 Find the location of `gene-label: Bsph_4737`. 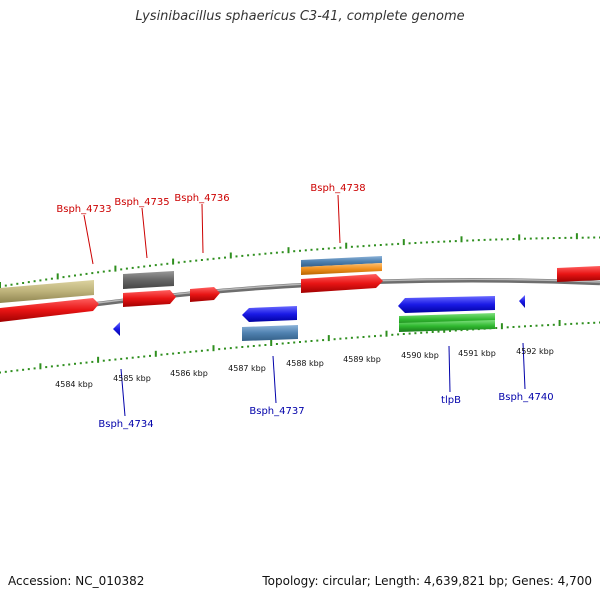

gene-label: Bsph_4737 is located at coordinates (276, 411).